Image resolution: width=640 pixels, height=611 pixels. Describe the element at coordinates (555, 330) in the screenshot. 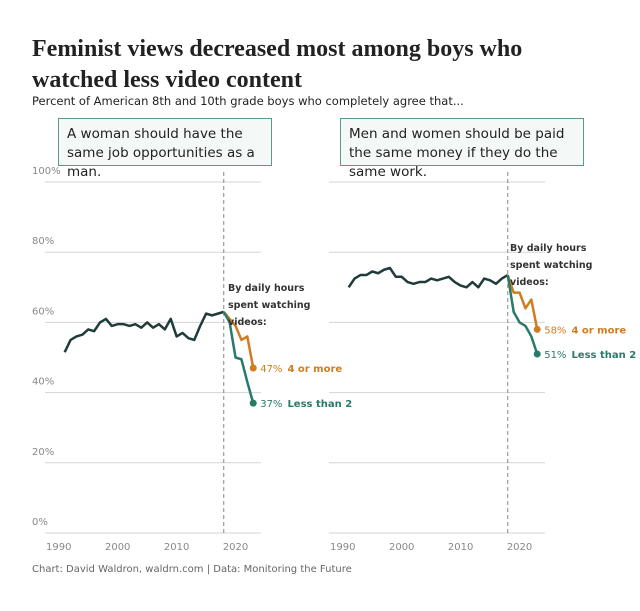

I see `value-label: 58%` at that location.